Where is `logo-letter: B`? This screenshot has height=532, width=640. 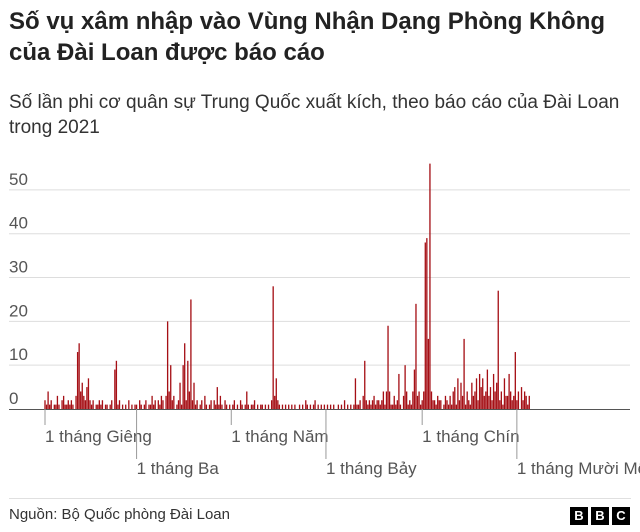 logo-letter: B is located at coordinates (579, 516).